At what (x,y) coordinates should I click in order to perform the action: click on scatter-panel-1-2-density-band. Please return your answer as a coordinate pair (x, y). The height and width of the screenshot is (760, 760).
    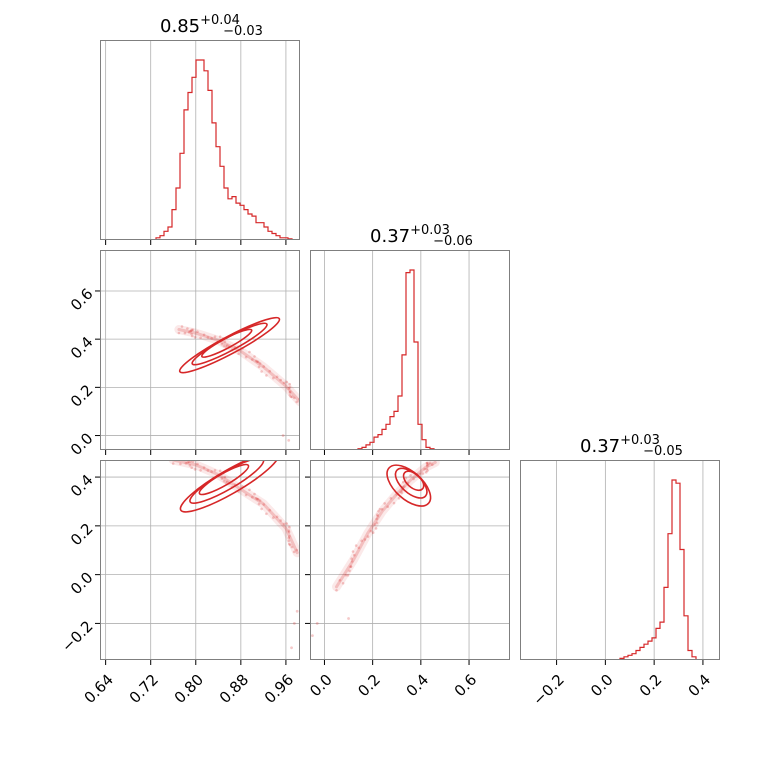
    Looking at the image, I should click on (386, 526).